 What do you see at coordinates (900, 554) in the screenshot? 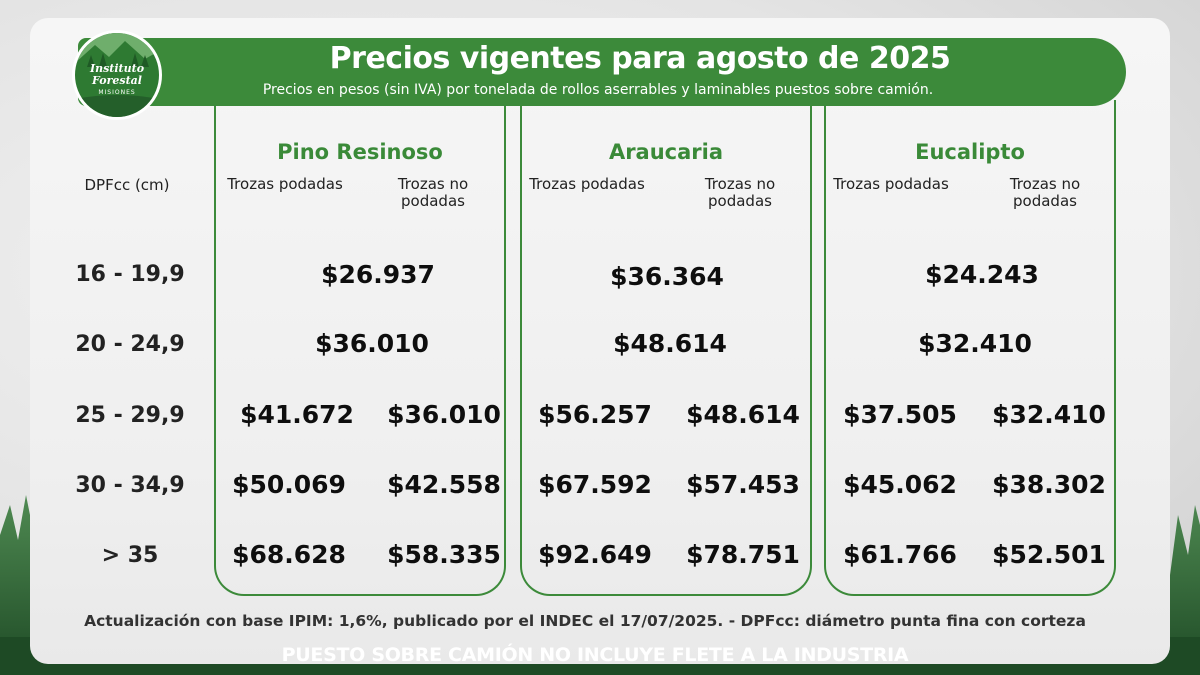
I see `price-cell: $61.766` at bounding box center [900, 554].